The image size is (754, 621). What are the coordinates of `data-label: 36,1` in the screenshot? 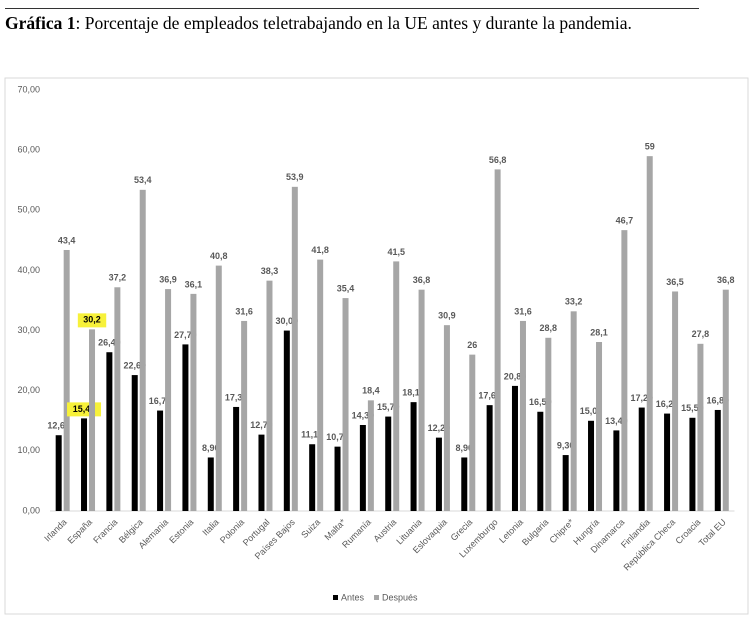 It's located at (194, 284).